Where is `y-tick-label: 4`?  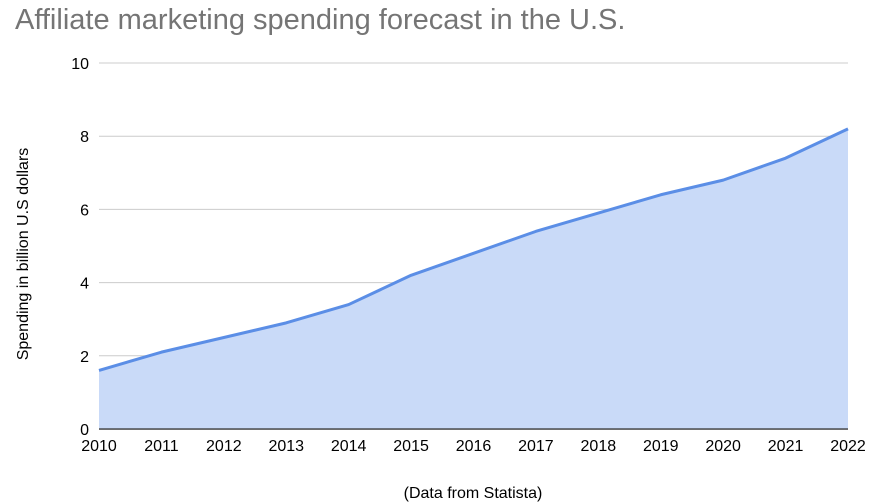
y-tick-label: 4 is located at coordinates (84, 284).